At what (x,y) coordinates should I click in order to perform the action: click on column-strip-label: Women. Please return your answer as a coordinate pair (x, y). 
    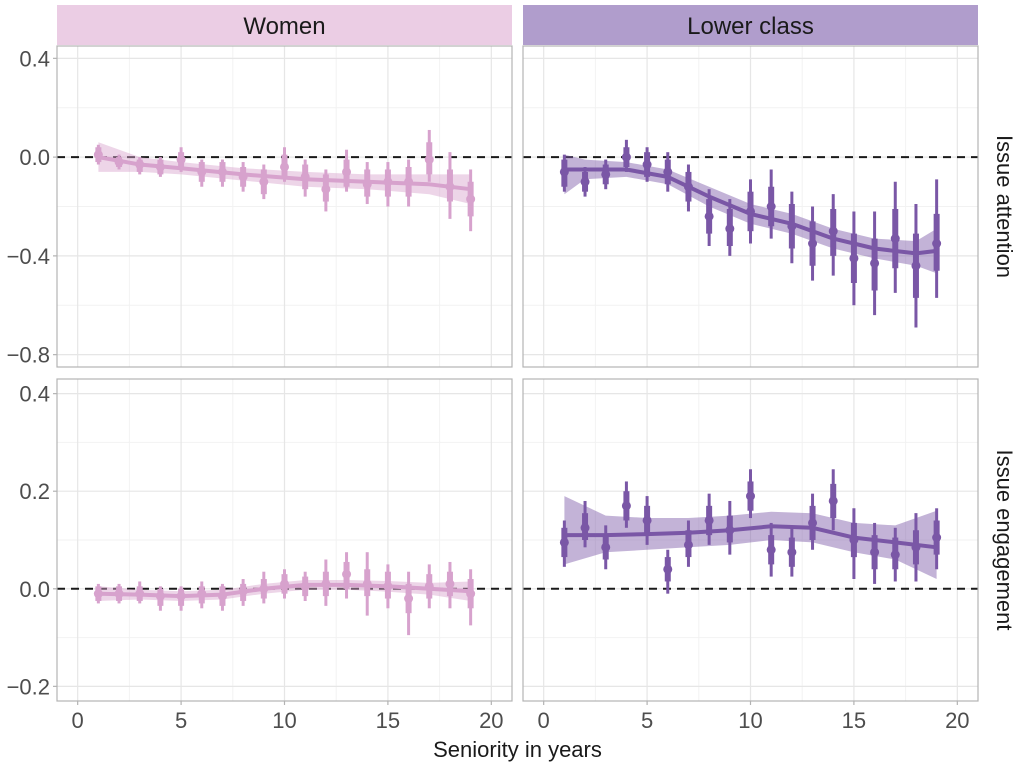
    Looking at the image, I should click on (284, 26).